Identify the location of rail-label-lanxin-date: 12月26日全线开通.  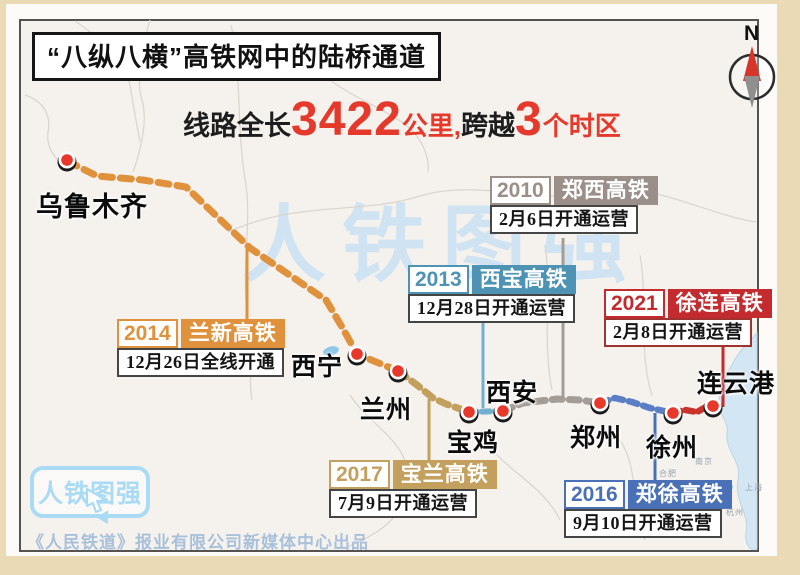
(200, 362).